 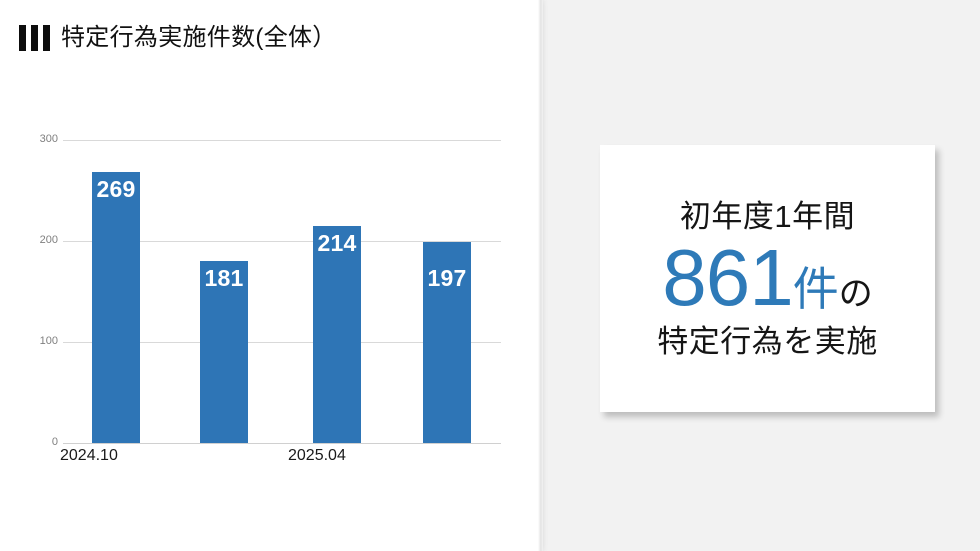 I want to click on bar-value-4: 197, so click(x=447, y=278).